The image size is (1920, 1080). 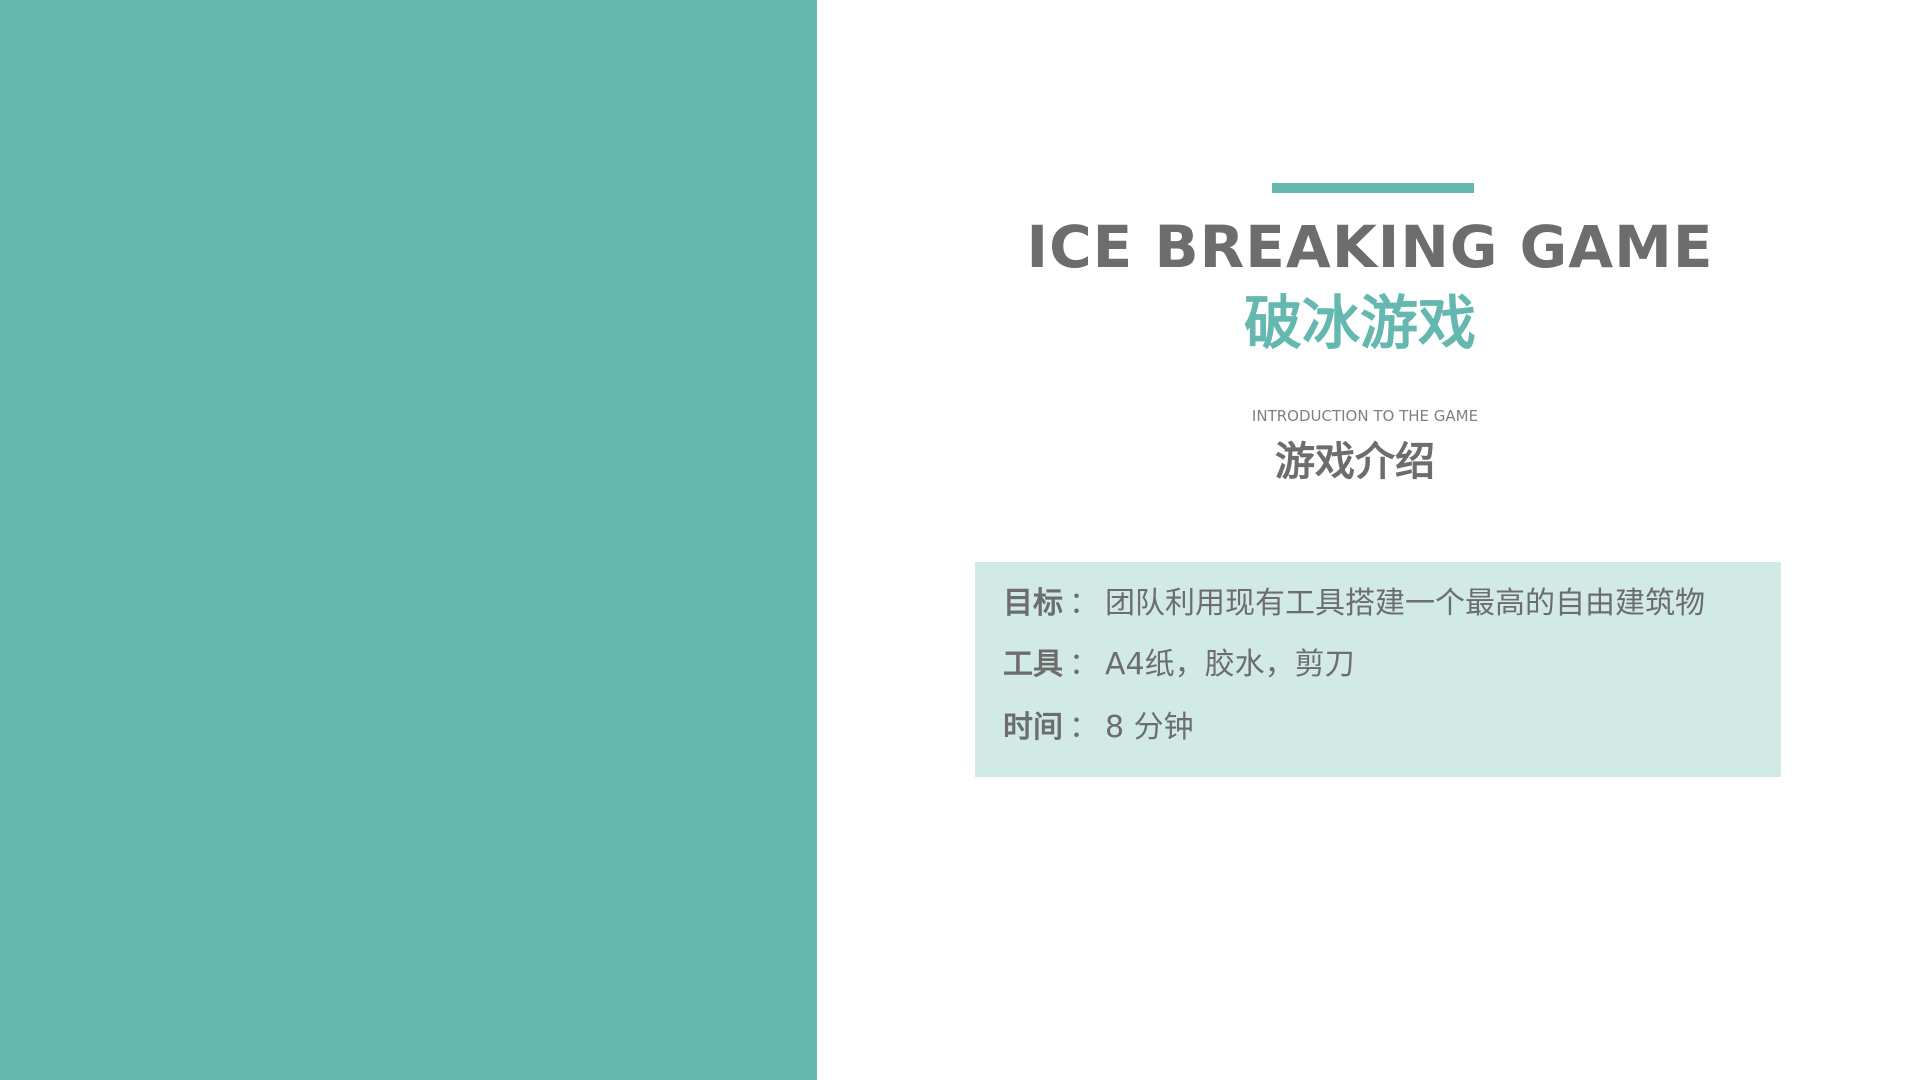 What do you see at coordinates (1405, 603) in the screenshot?
I see `info-value-goal: 团队利用现有工具搭建一个最高的自由建筑物` at bounding box center [1405, 603].